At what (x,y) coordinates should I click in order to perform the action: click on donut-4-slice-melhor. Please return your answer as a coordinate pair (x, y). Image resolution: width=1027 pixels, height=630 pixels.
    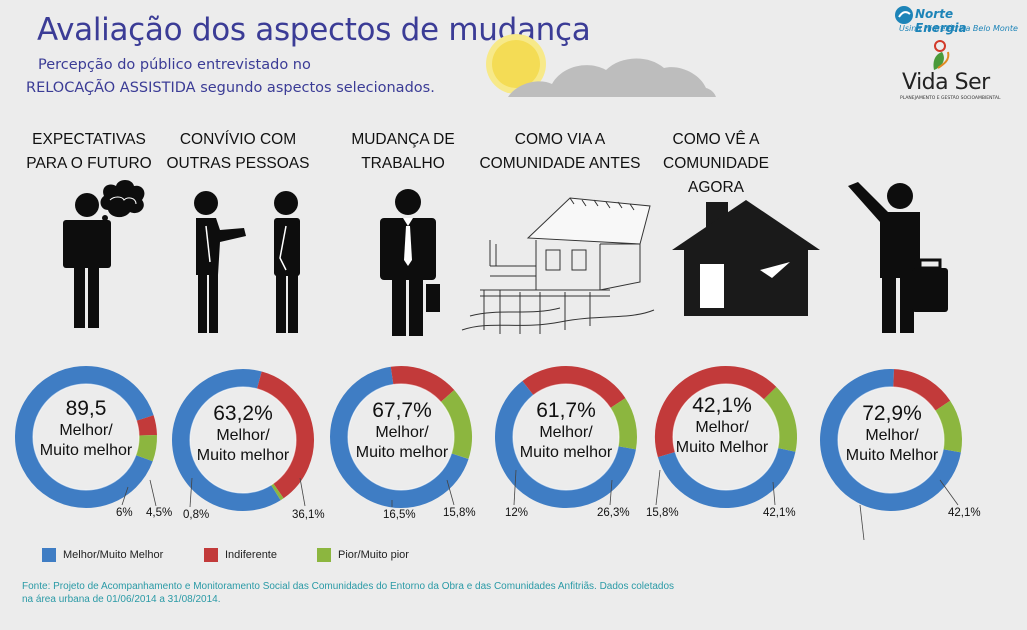
    Looking at the image, I should click on (565, 444).